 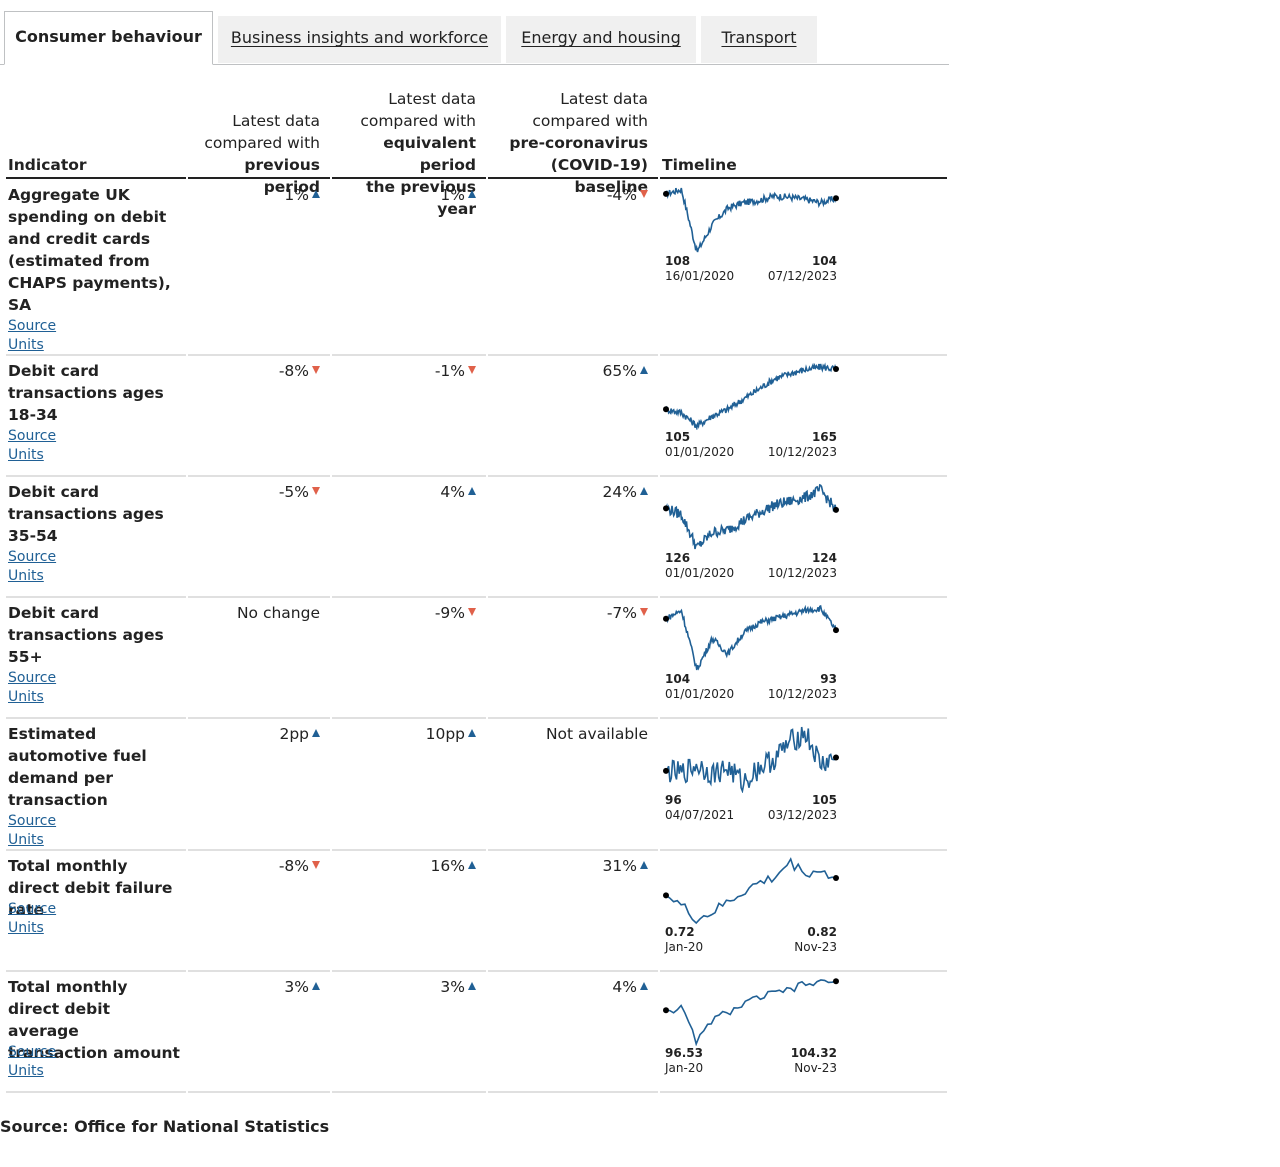 I want to click on previous-period-value: -8%, so click(x=299, y=866).